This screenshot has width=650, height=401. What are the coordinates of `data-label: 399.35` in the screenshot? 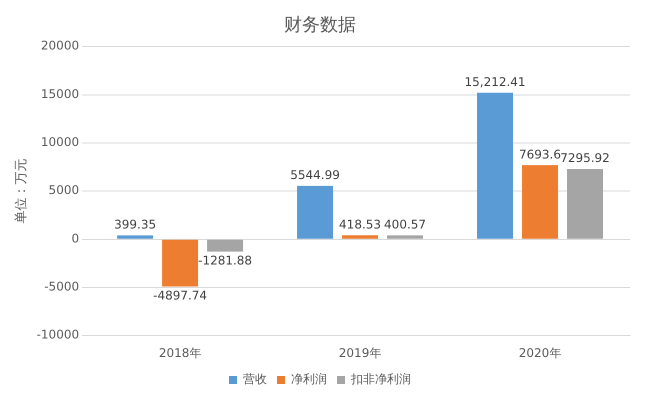 It's located at (135, 225).